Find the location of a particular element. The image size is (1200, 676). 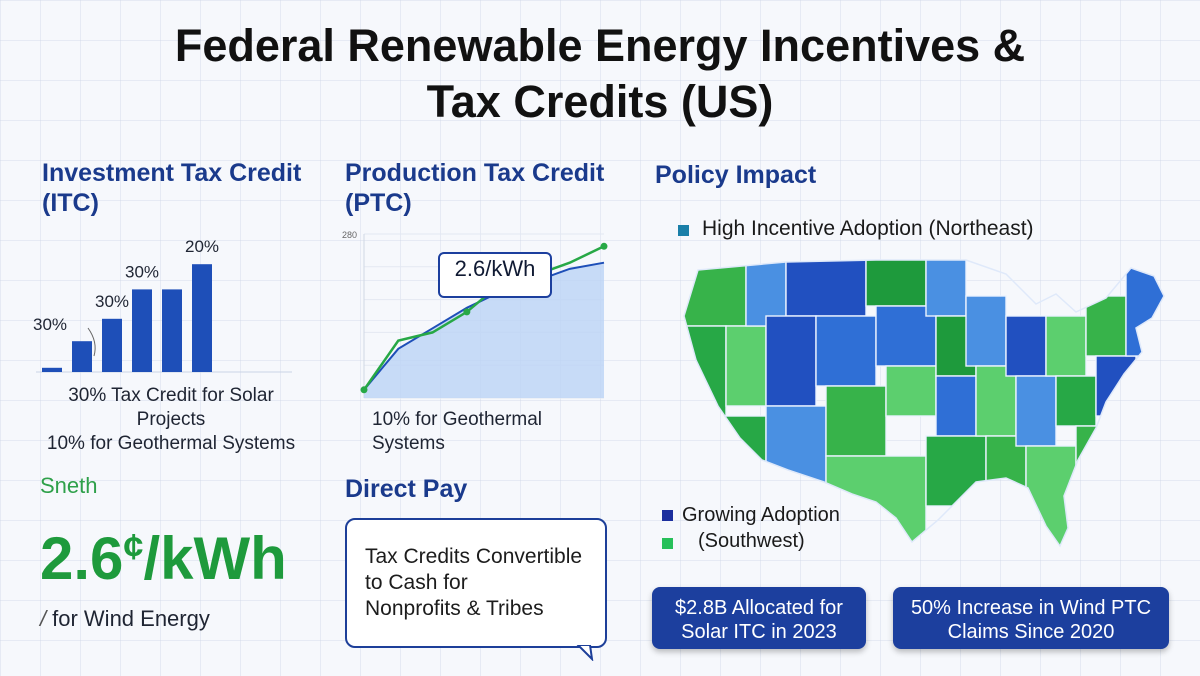

wind-caption-text: for Wind Energy is located at coordinates (131, 618).